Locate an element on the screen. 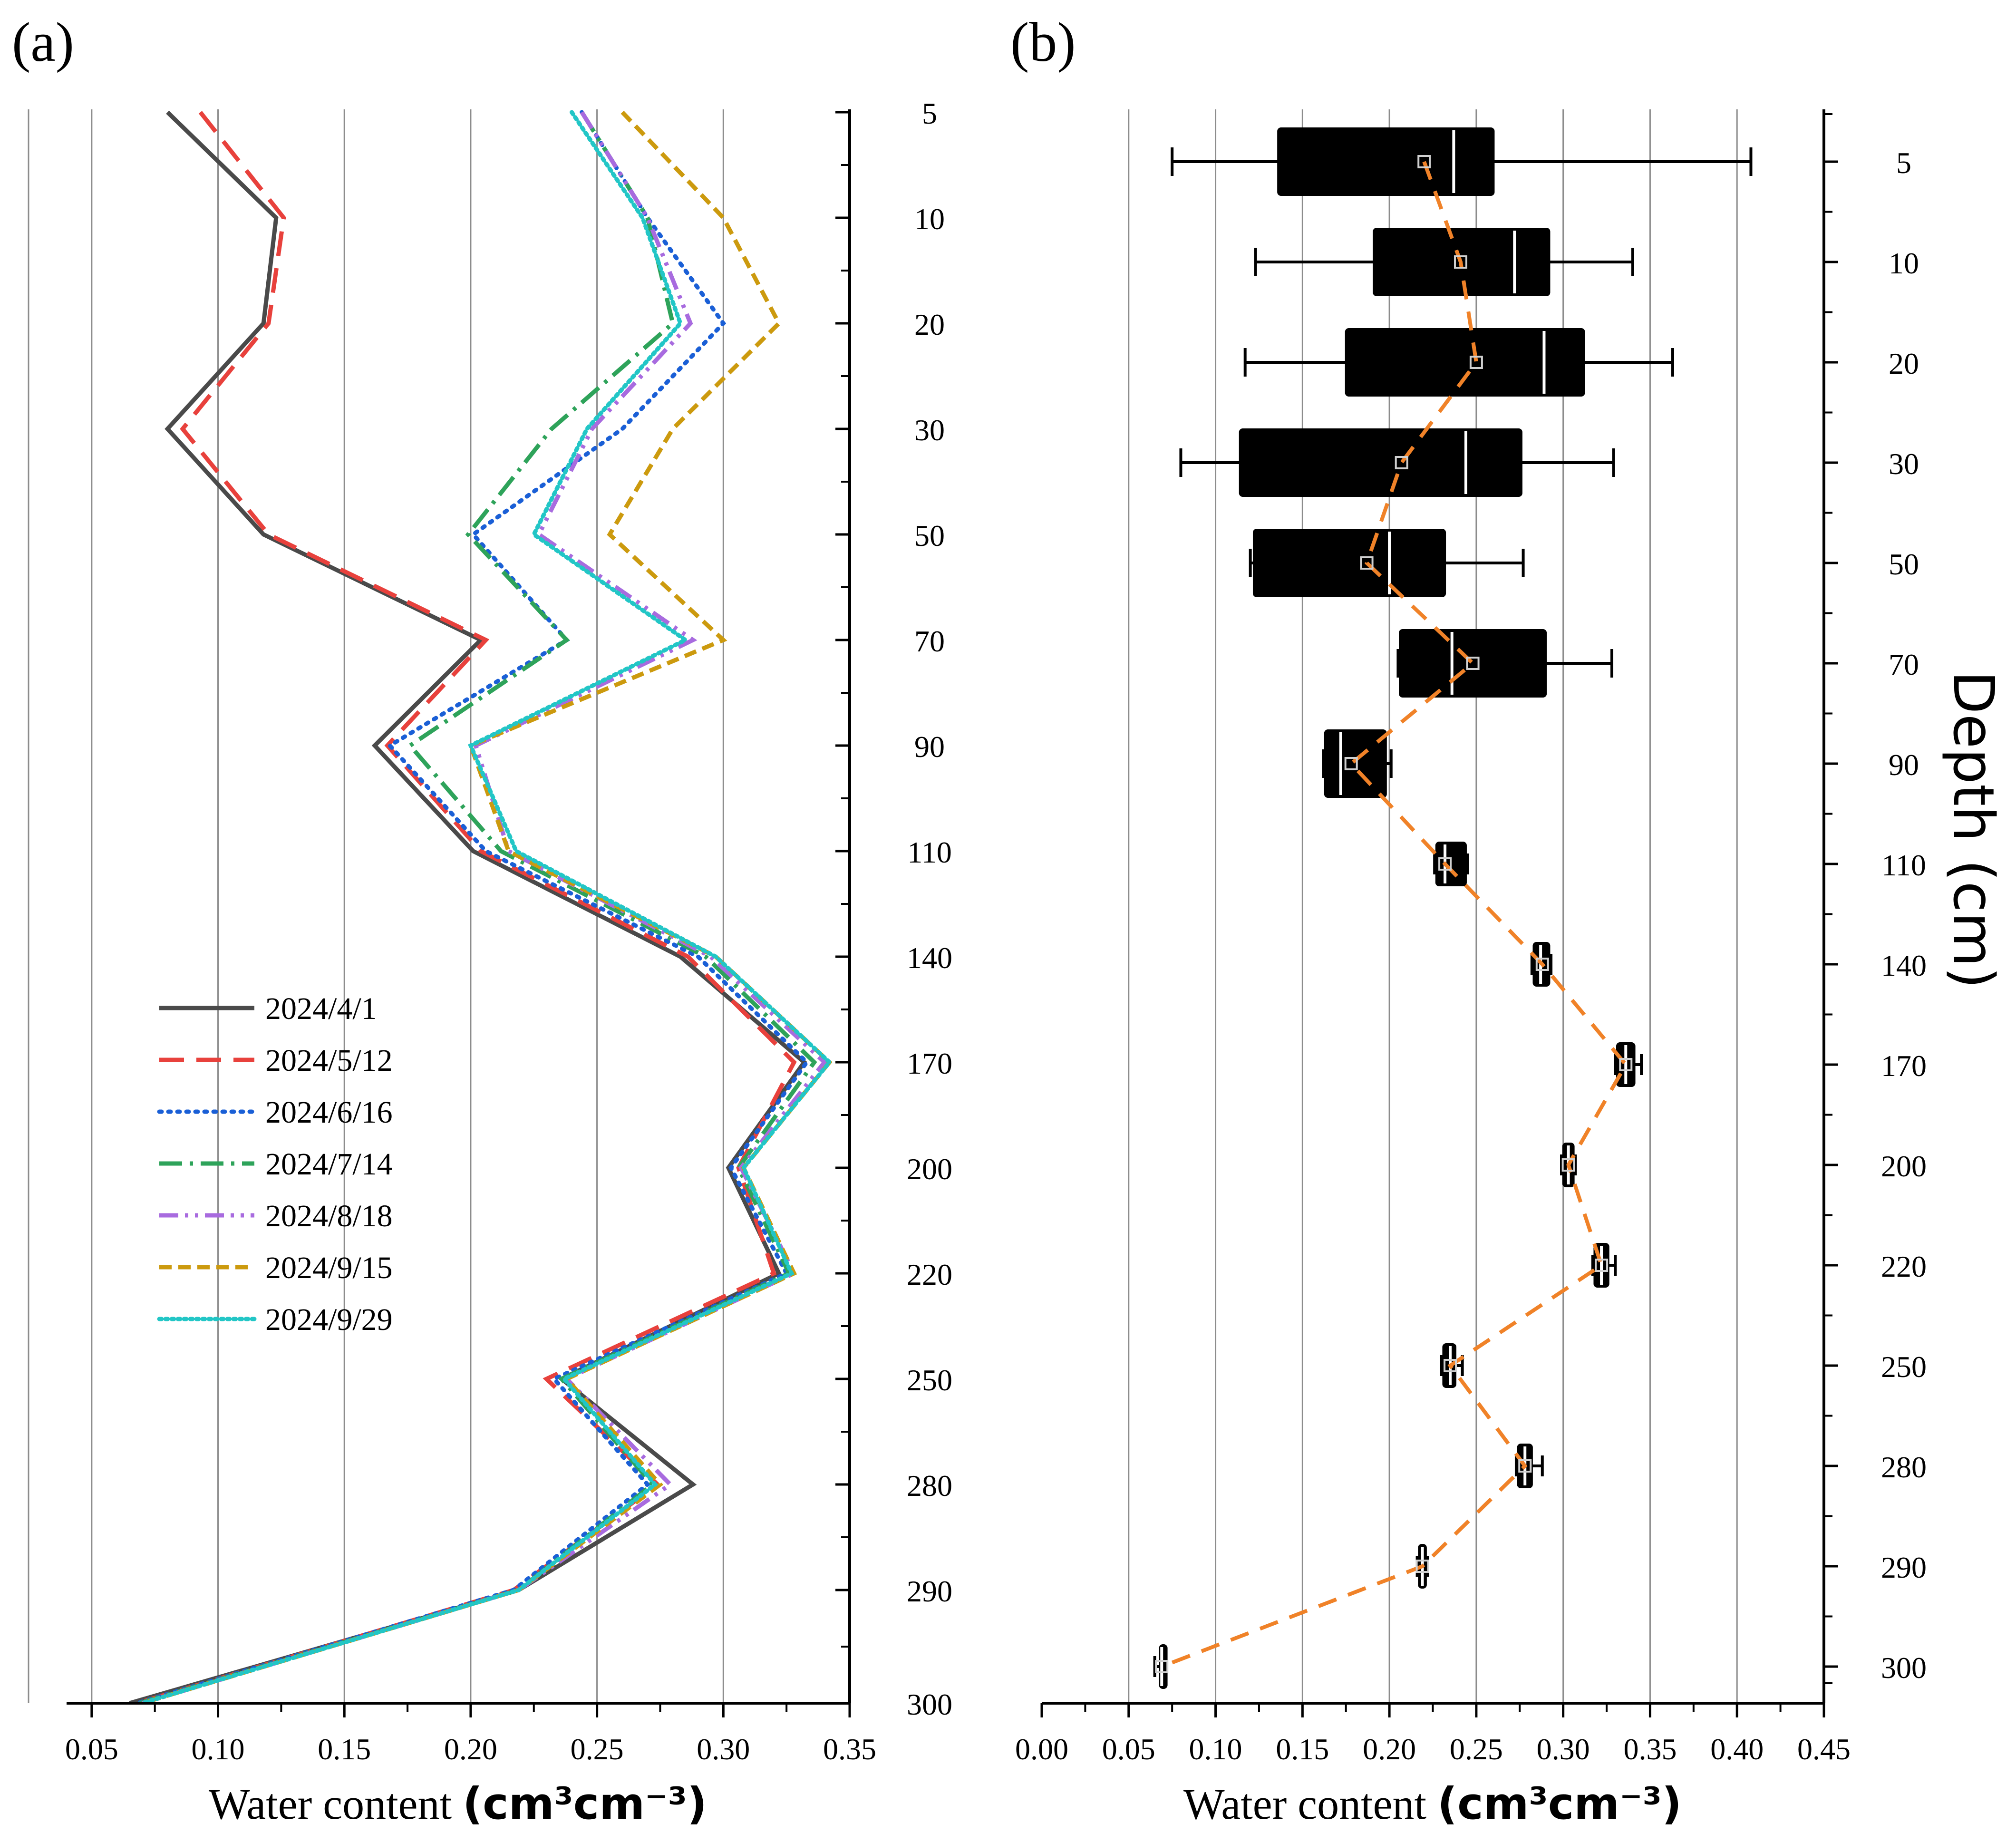 This screenshot has height=1833, width=2016. panel-a-x-ticks: 0.05 0.10 0.15 0.20 0.25 0.30 0.35 is located at coordinates (470, 1734).